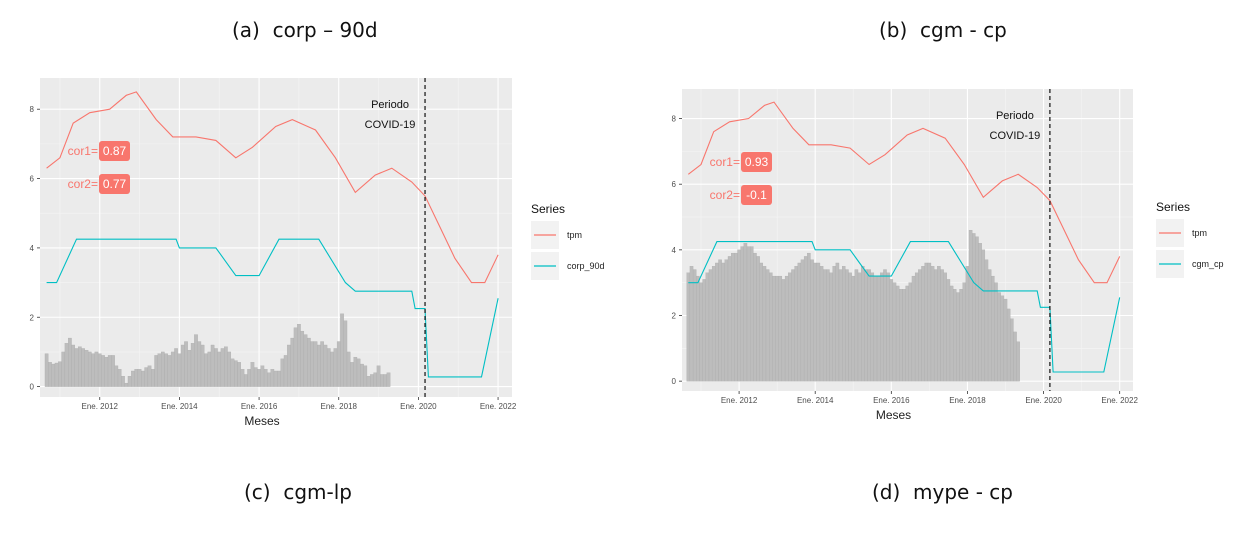 The width and height of the screenshot is (1243, 541). What do you see at coordinates (261, 421) in the screenshot?
I see `x-axis-title: Meses` at bounding box center [261, 421].